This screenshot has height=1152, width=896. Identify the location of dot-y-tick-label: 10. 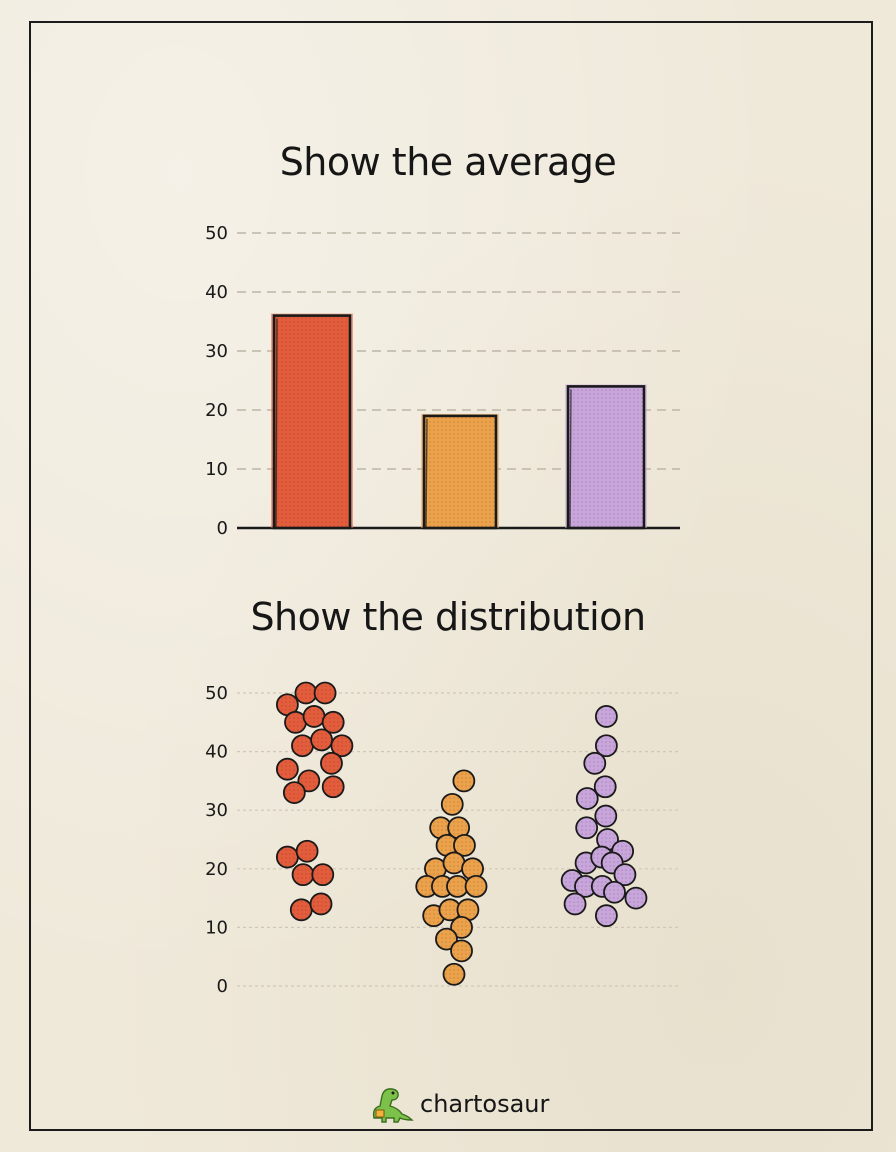
(216, 927).